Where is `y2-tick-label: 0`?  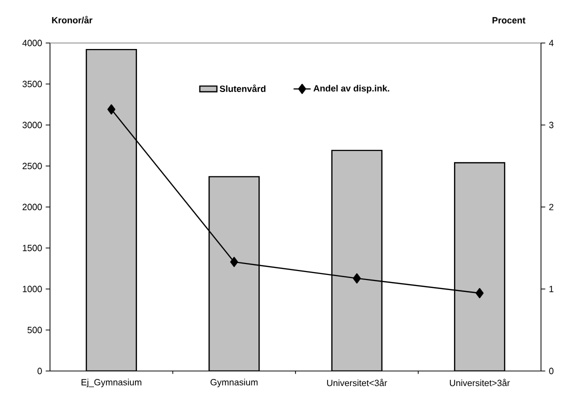 y2-tick-label: 0 is located at coordinates (551, 371).